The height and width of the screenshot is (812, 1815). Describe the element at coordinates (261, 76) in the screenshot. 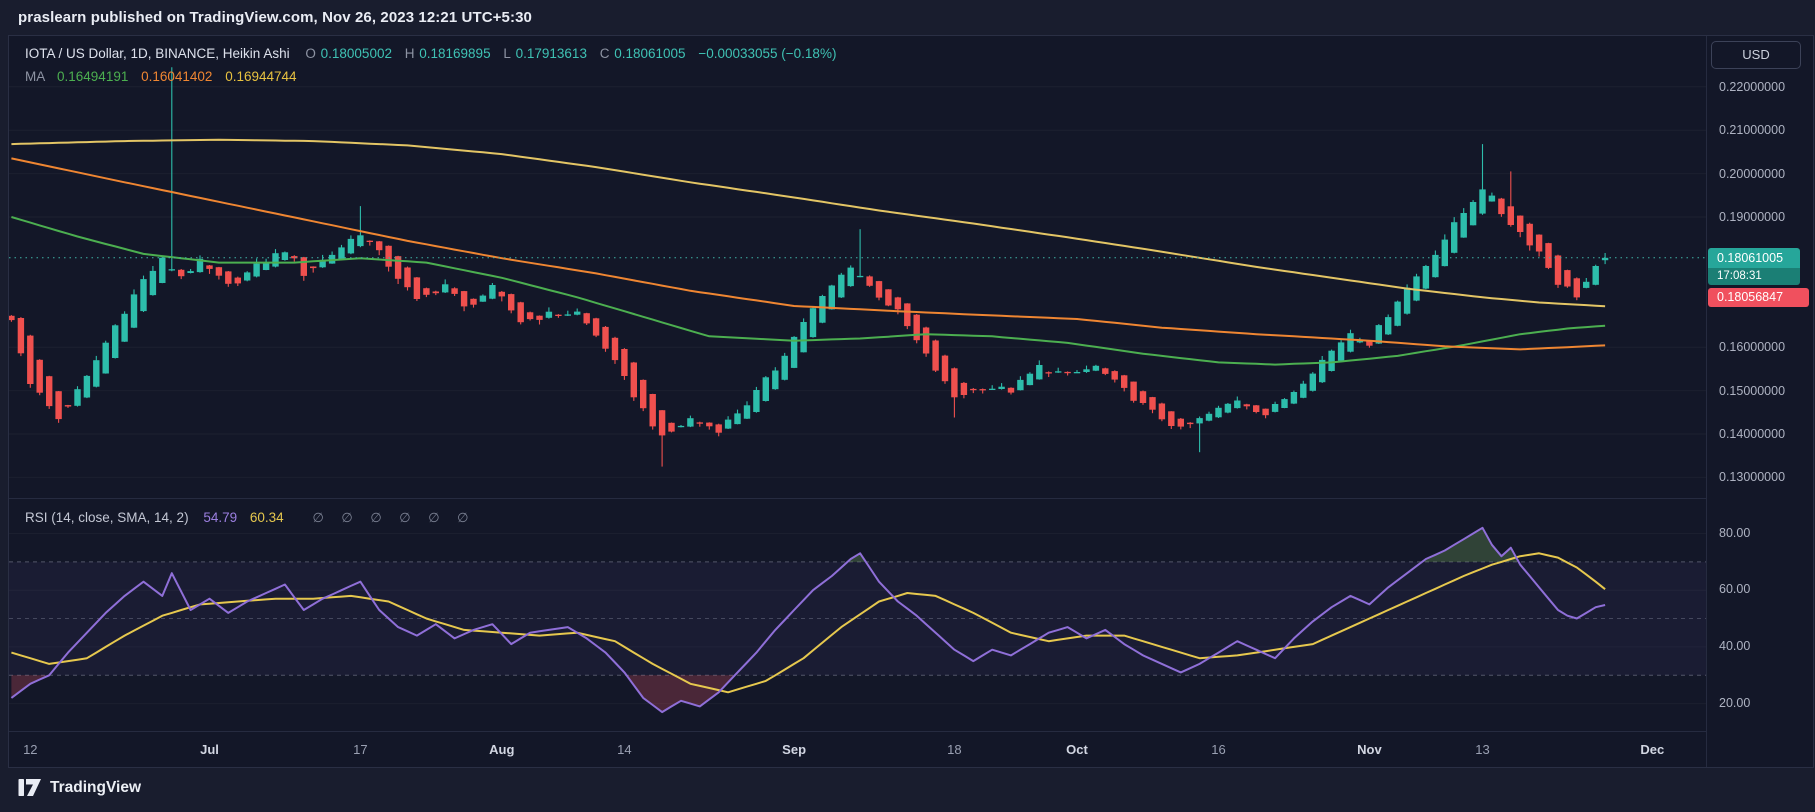

I see `ma-value-slow: 0.16944744` at that location.